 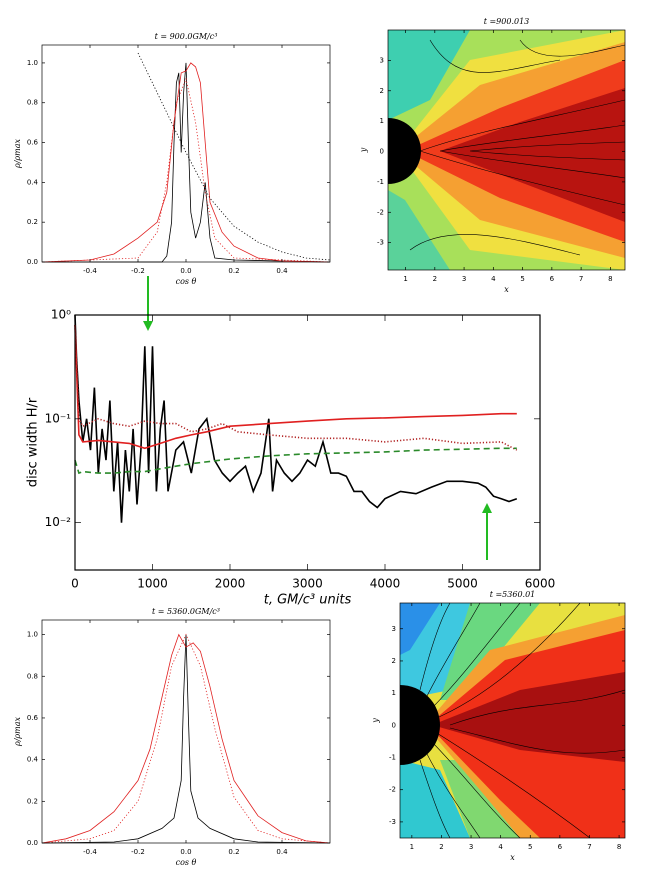 What do you see at coordinates (462, 584) in the screenshot?
I see `x-tick-label: 5000` at bounding box center [462, 584].